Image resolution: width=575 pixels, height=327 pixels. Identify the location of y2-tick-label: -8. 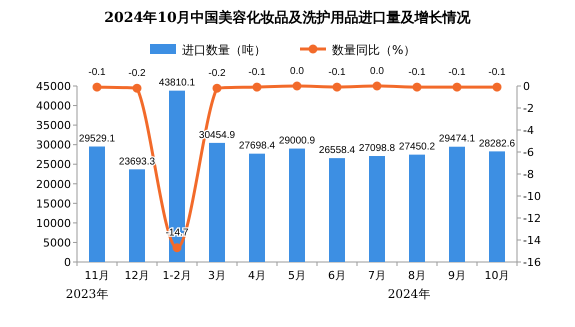
(528, 174).